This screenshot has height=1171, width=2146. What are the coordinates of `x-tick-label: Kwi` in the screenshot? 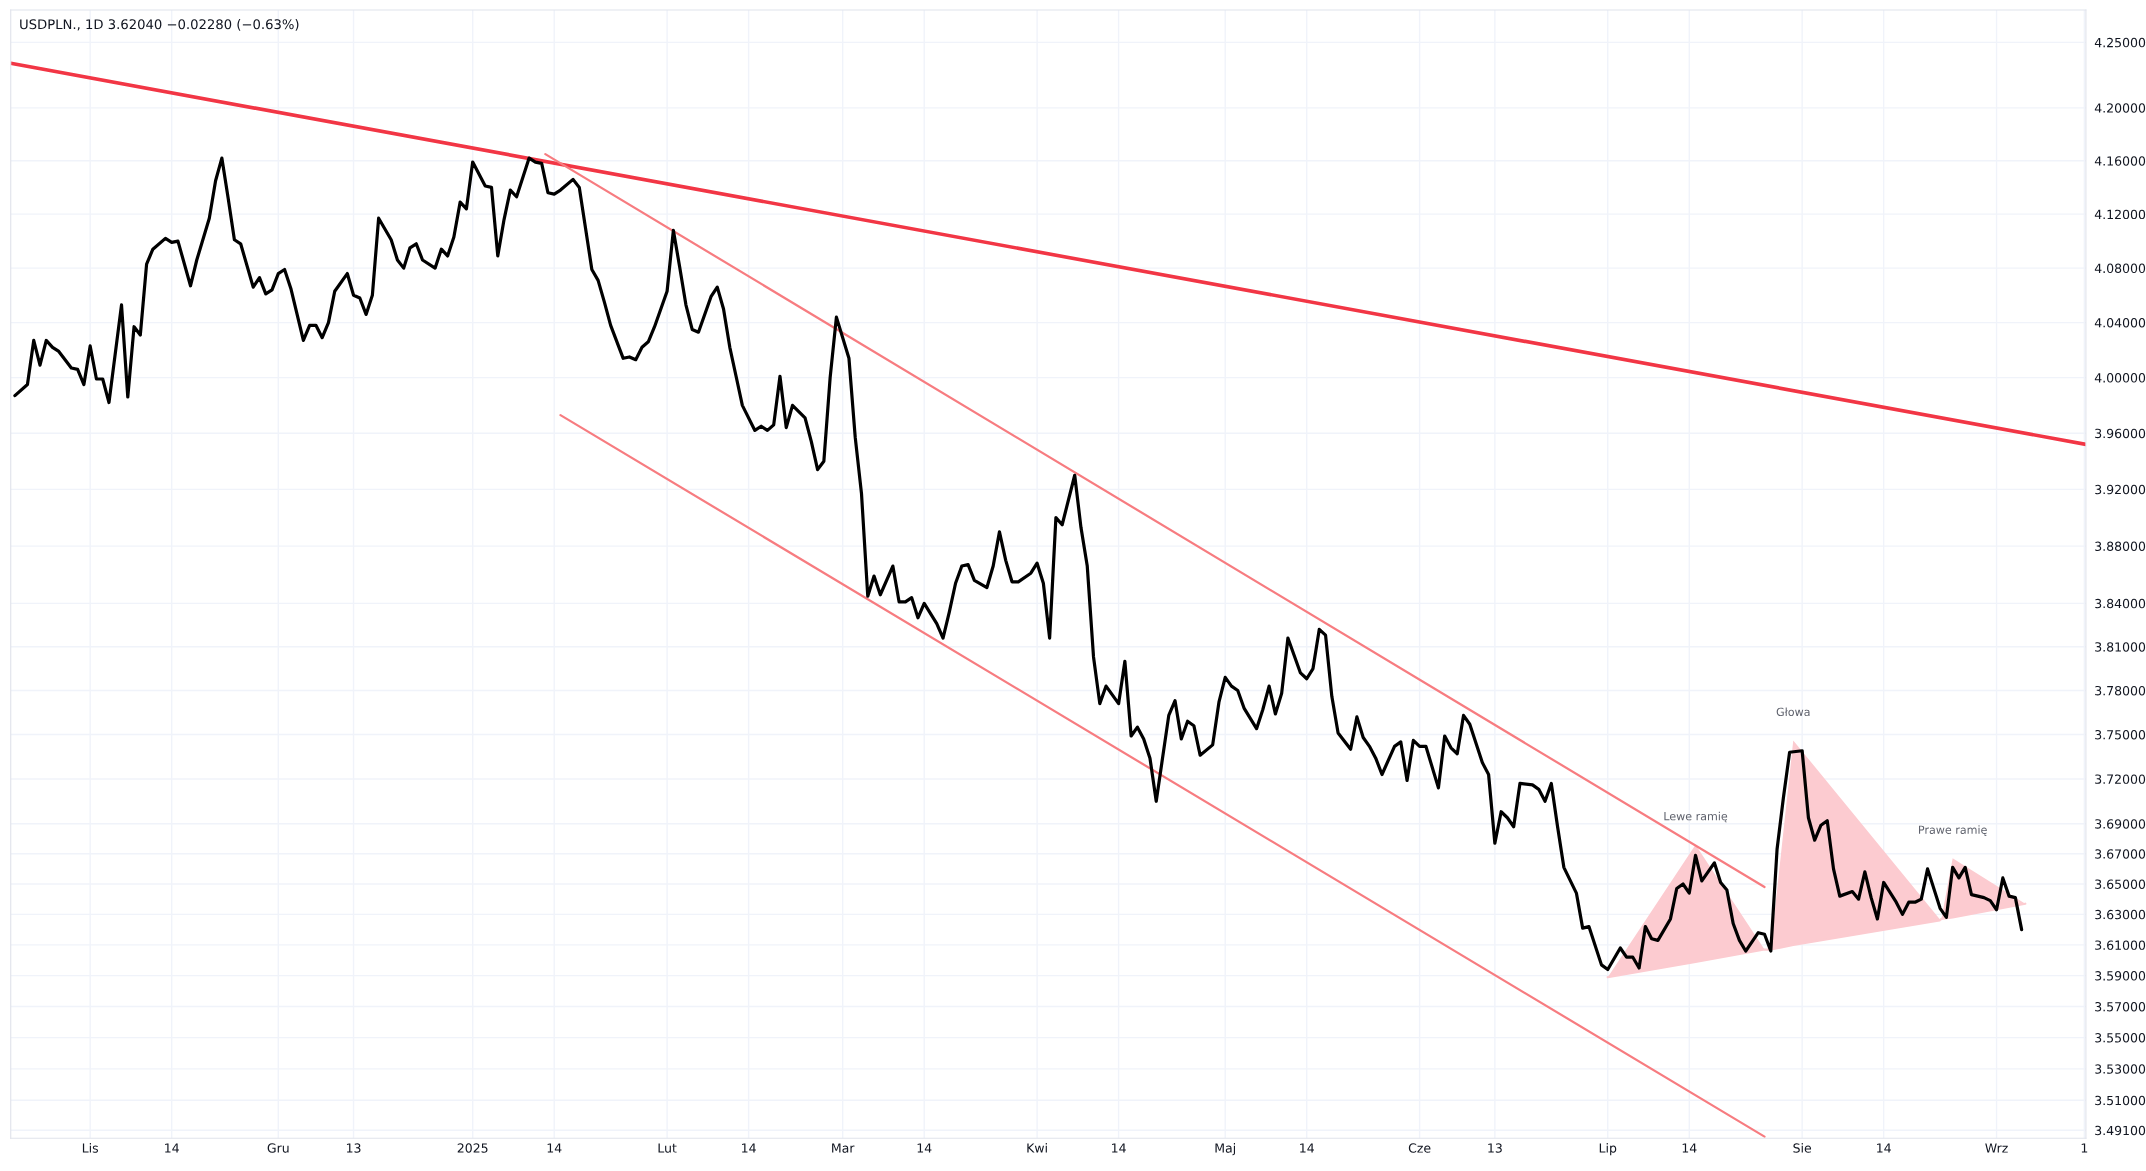 It's located at (1037, 1148).